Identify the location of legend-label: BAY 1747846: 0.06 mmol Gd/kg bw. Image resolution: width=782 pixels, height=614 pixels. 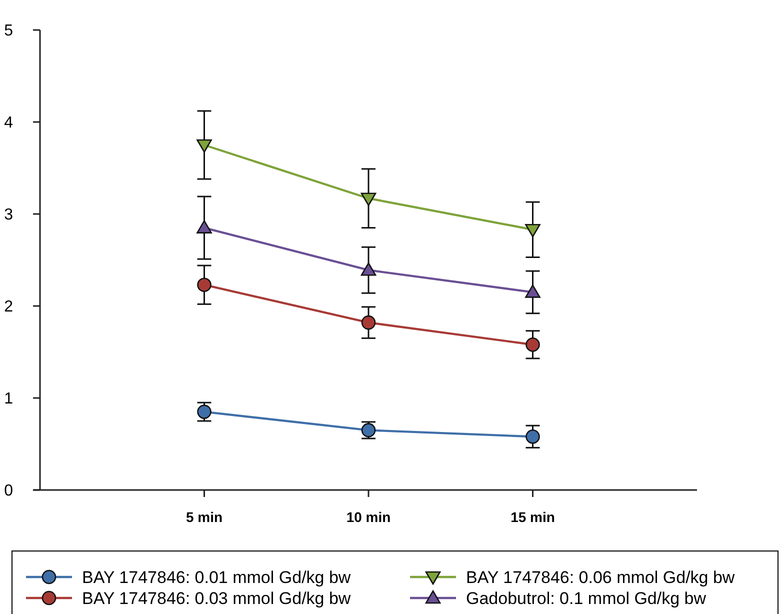
(601, 577).